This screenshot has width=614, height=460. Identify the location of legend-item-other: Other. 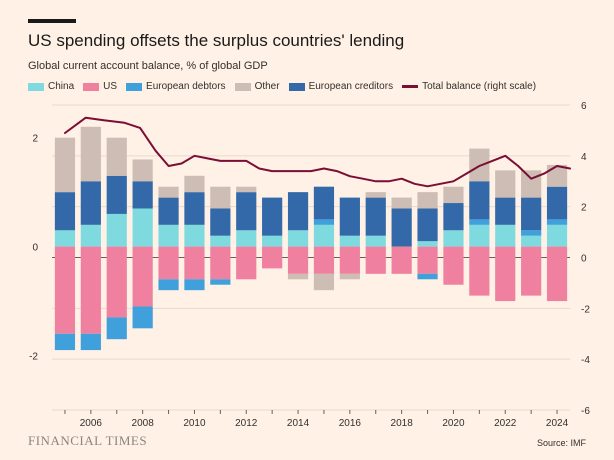
(257, 86).